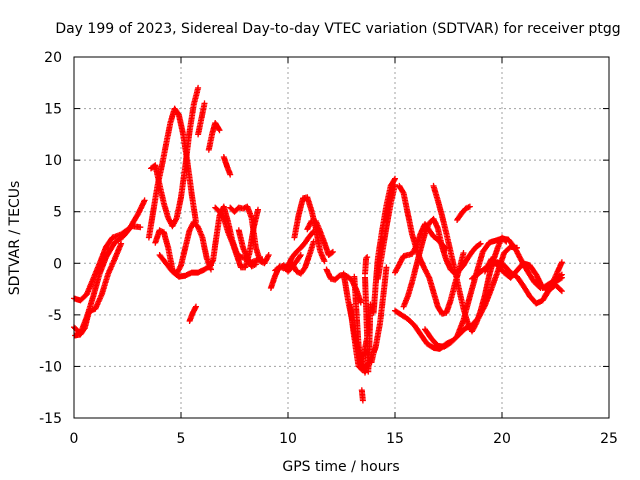 The image size is (640, 480). I want to click on y-tick-label: -10, so click(50, 367).